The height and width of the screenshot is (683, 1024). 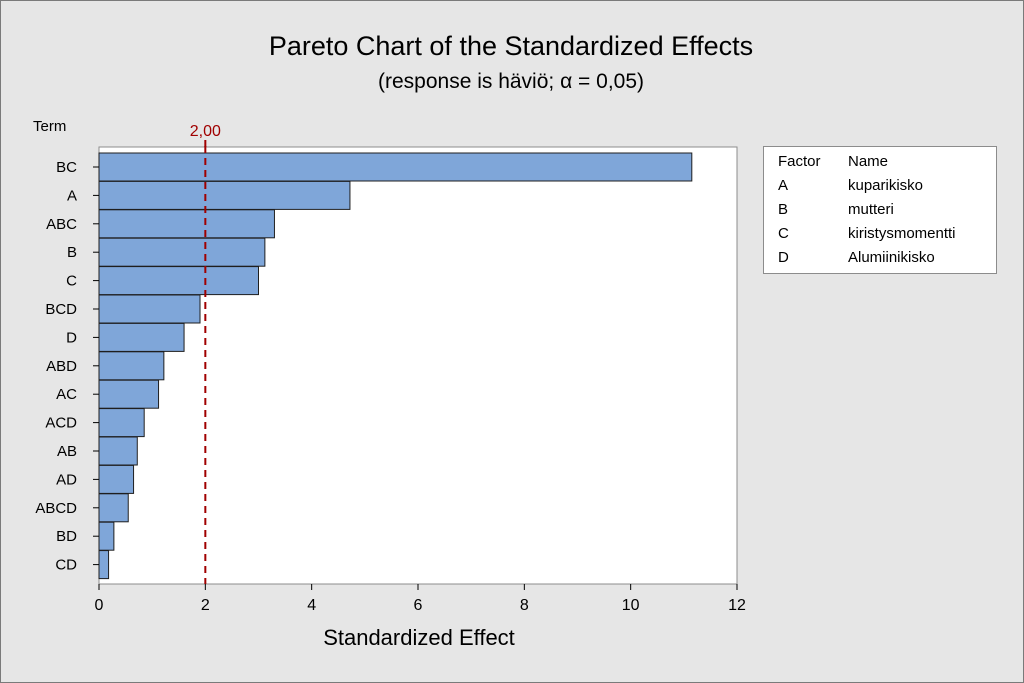 I want to click on y-tick-label: ABC, so click(x=61, y=224).